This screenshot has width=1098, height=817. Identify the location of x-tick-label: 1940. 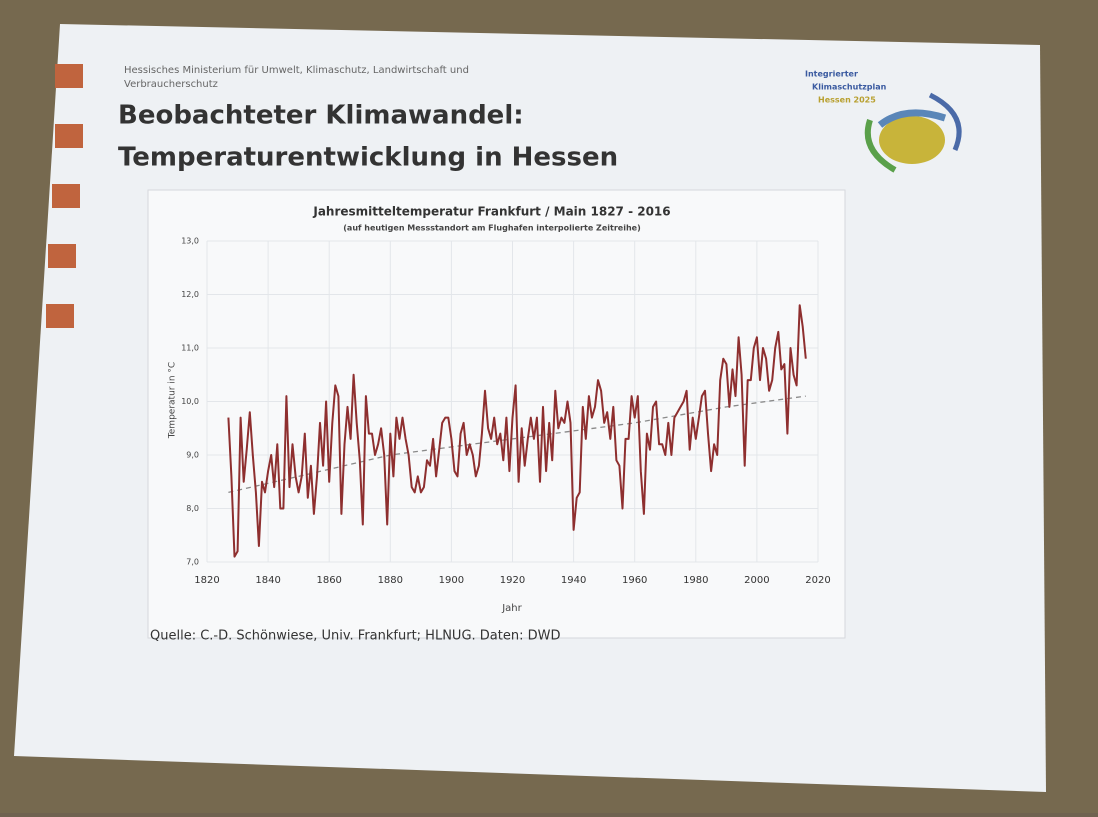
(573, 580).